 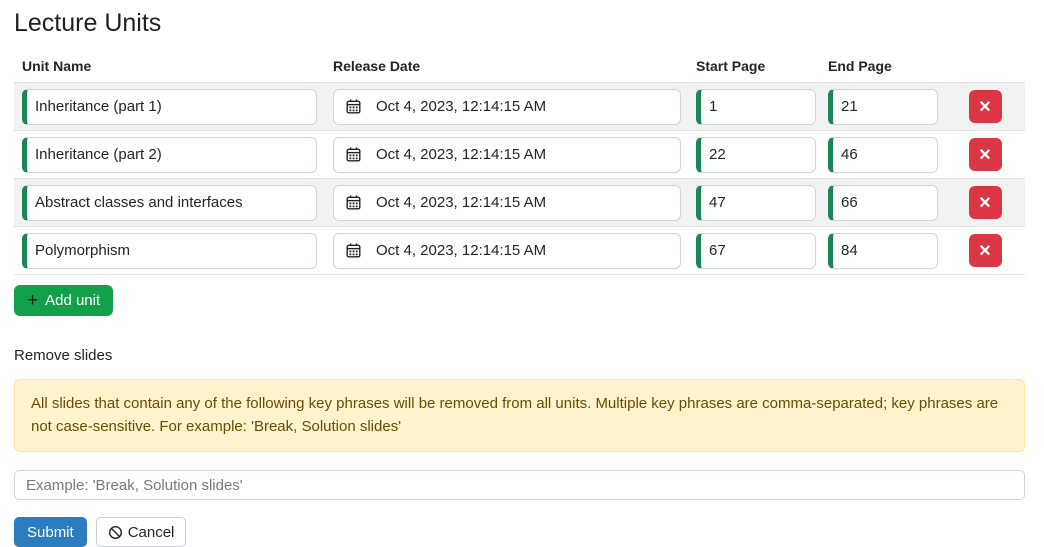 What do you see at coordinates (63, 355) in the screenshot?
I see `remove-slides-heading: Remove slides` at bounding box center [63, 355].